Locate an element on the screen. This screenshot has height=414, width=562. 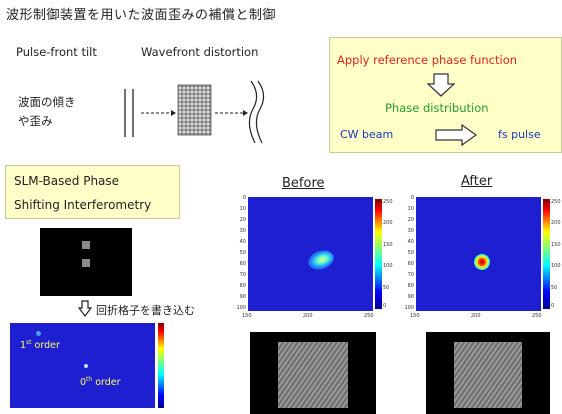
apply-reference-text: Apply reference phase function is located at coordinates (427, 60).